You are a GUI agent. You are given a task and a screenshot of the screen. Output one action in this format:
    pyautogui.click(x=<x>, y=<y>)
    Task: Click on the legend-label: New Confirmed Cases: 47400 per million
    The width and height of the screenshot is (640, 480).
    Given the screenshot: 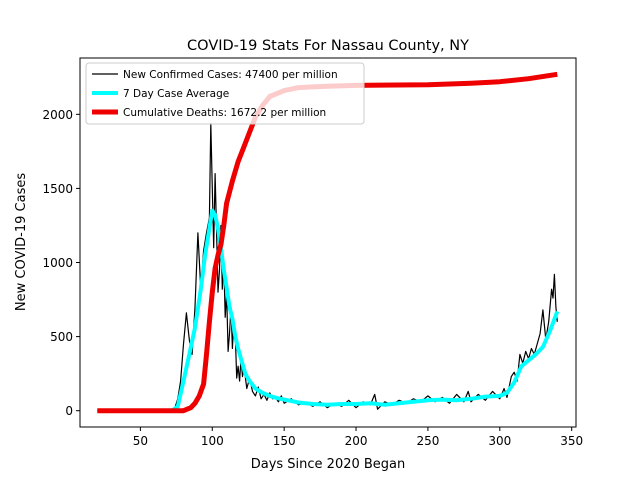 What is the action you would take?
    pyautogui.click(x=230, y=75)
    